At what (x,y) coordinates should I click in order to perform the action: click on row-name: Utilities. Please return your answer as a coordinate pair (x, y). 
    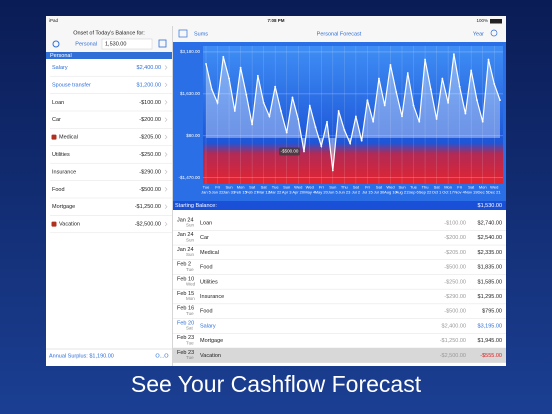
    Looking at the image, I should click on (209, 282).